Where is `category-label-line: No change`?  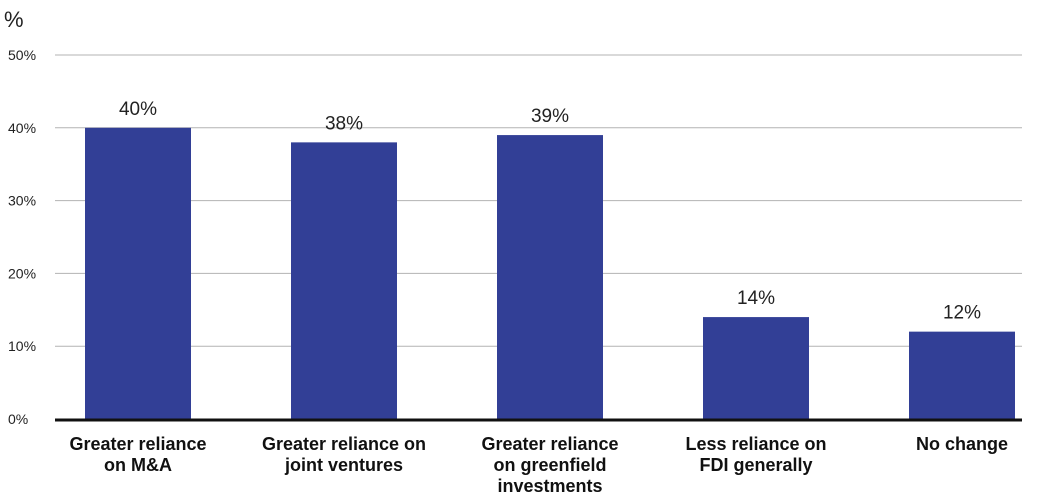 category-label-line: No change is located at coordinates (962, 444).